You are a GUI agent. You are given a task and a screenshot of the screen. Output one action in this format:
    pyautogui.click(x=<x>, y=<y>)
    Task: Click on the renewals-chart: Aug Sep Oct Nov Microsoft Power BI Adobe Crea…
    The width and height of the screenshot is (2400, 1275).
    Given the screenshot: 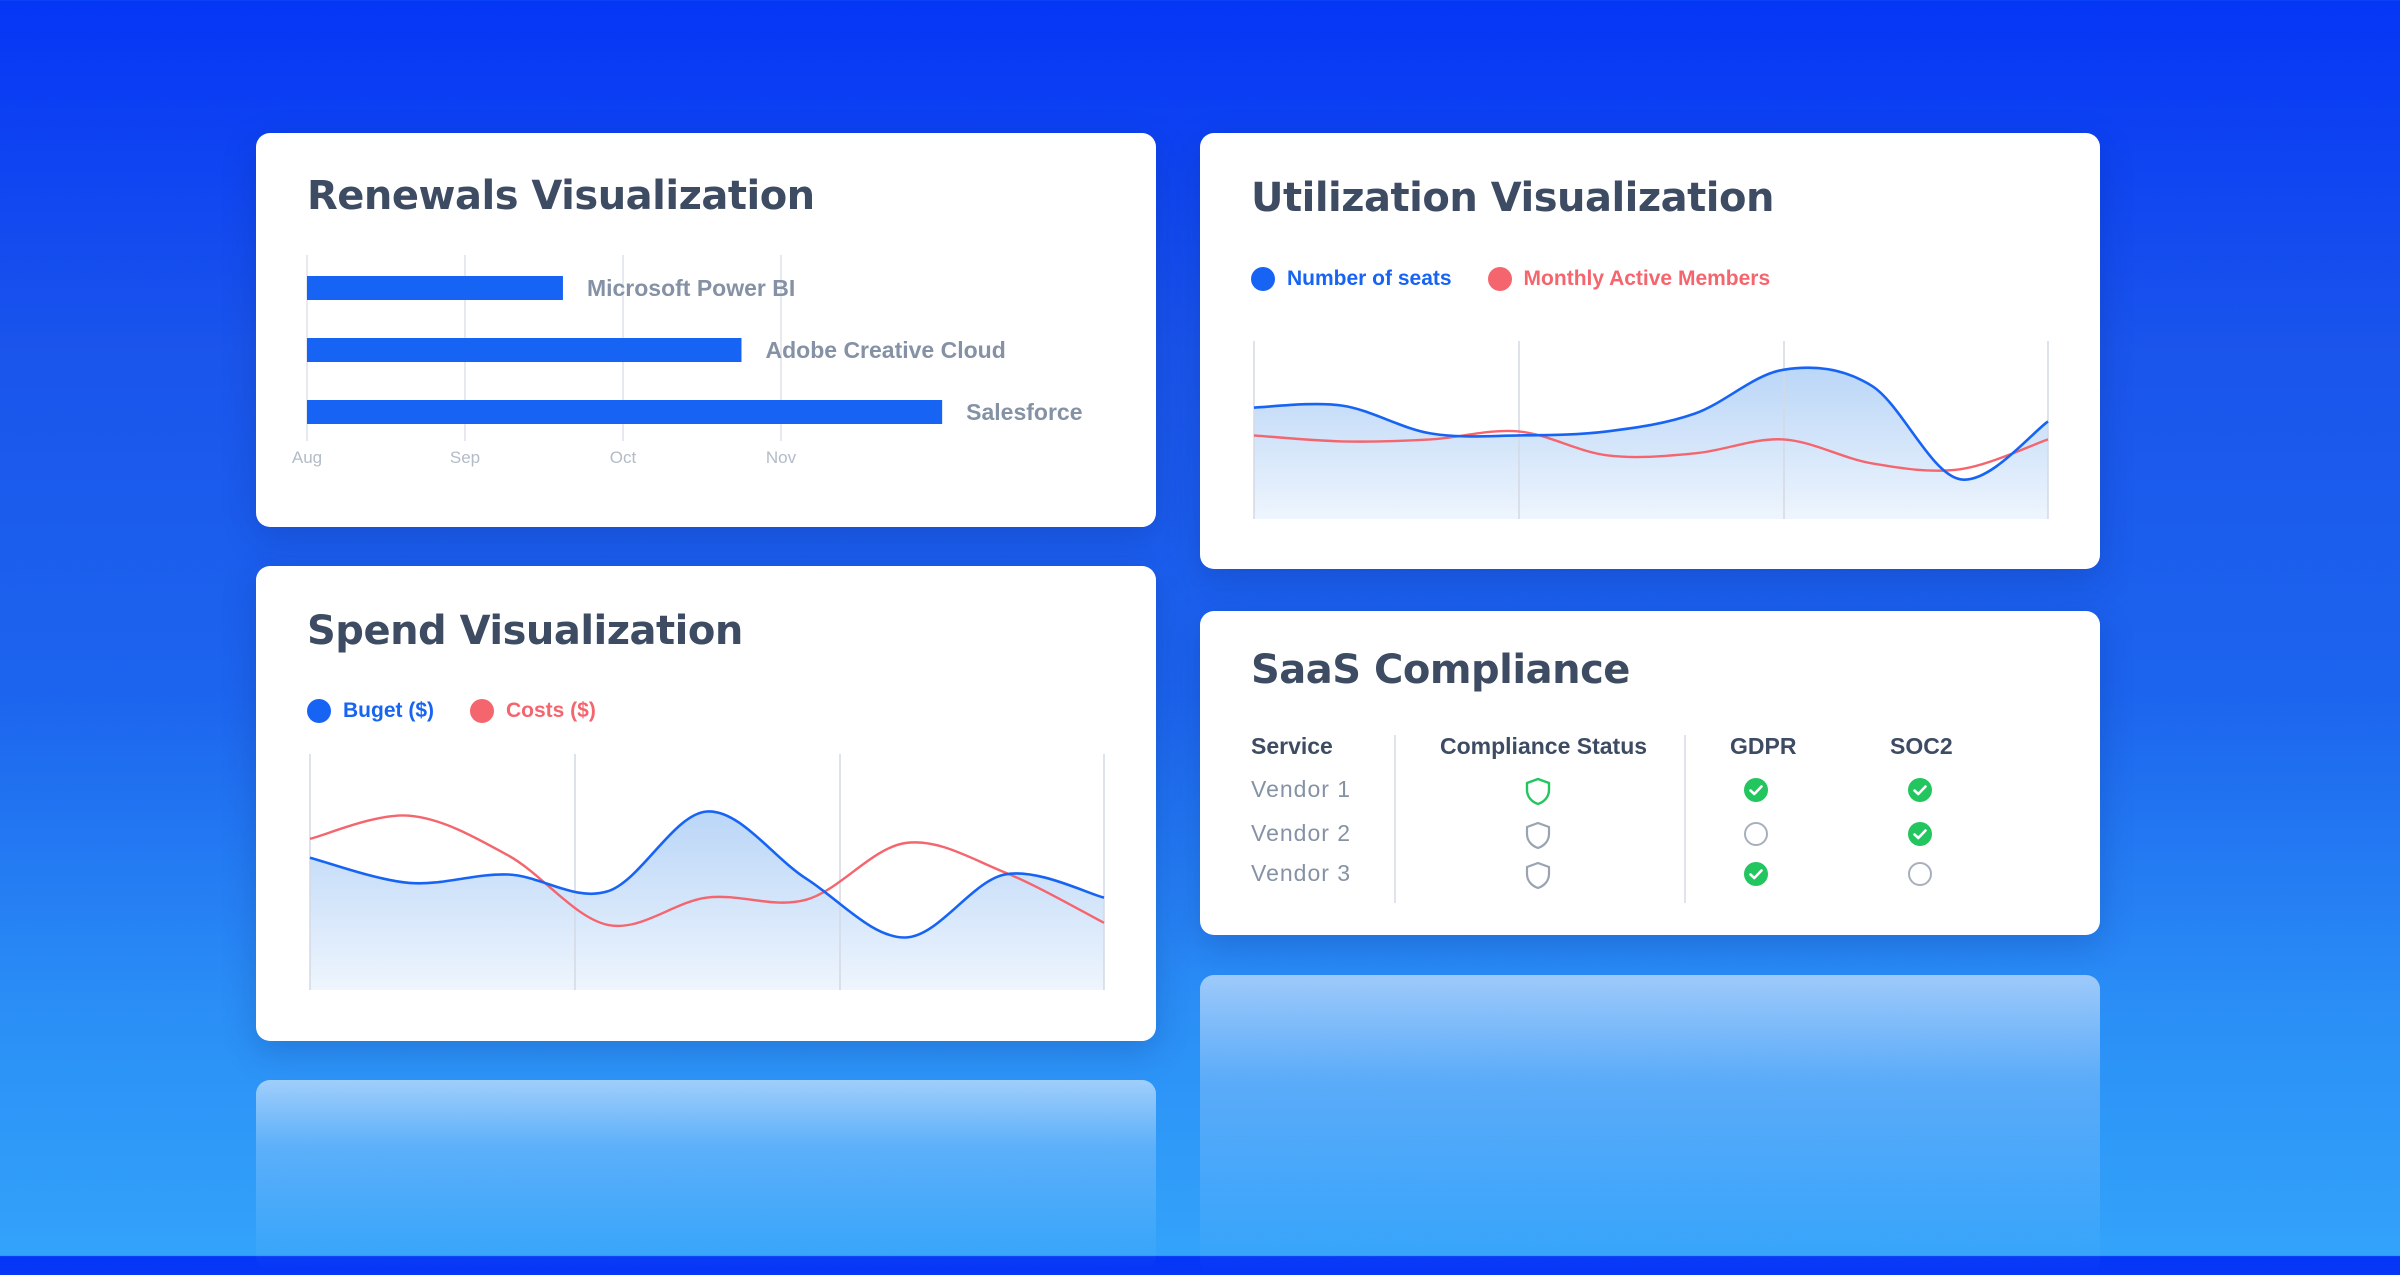 What is the action you would take?
    pyautogui.click(x=687, y=361)
    